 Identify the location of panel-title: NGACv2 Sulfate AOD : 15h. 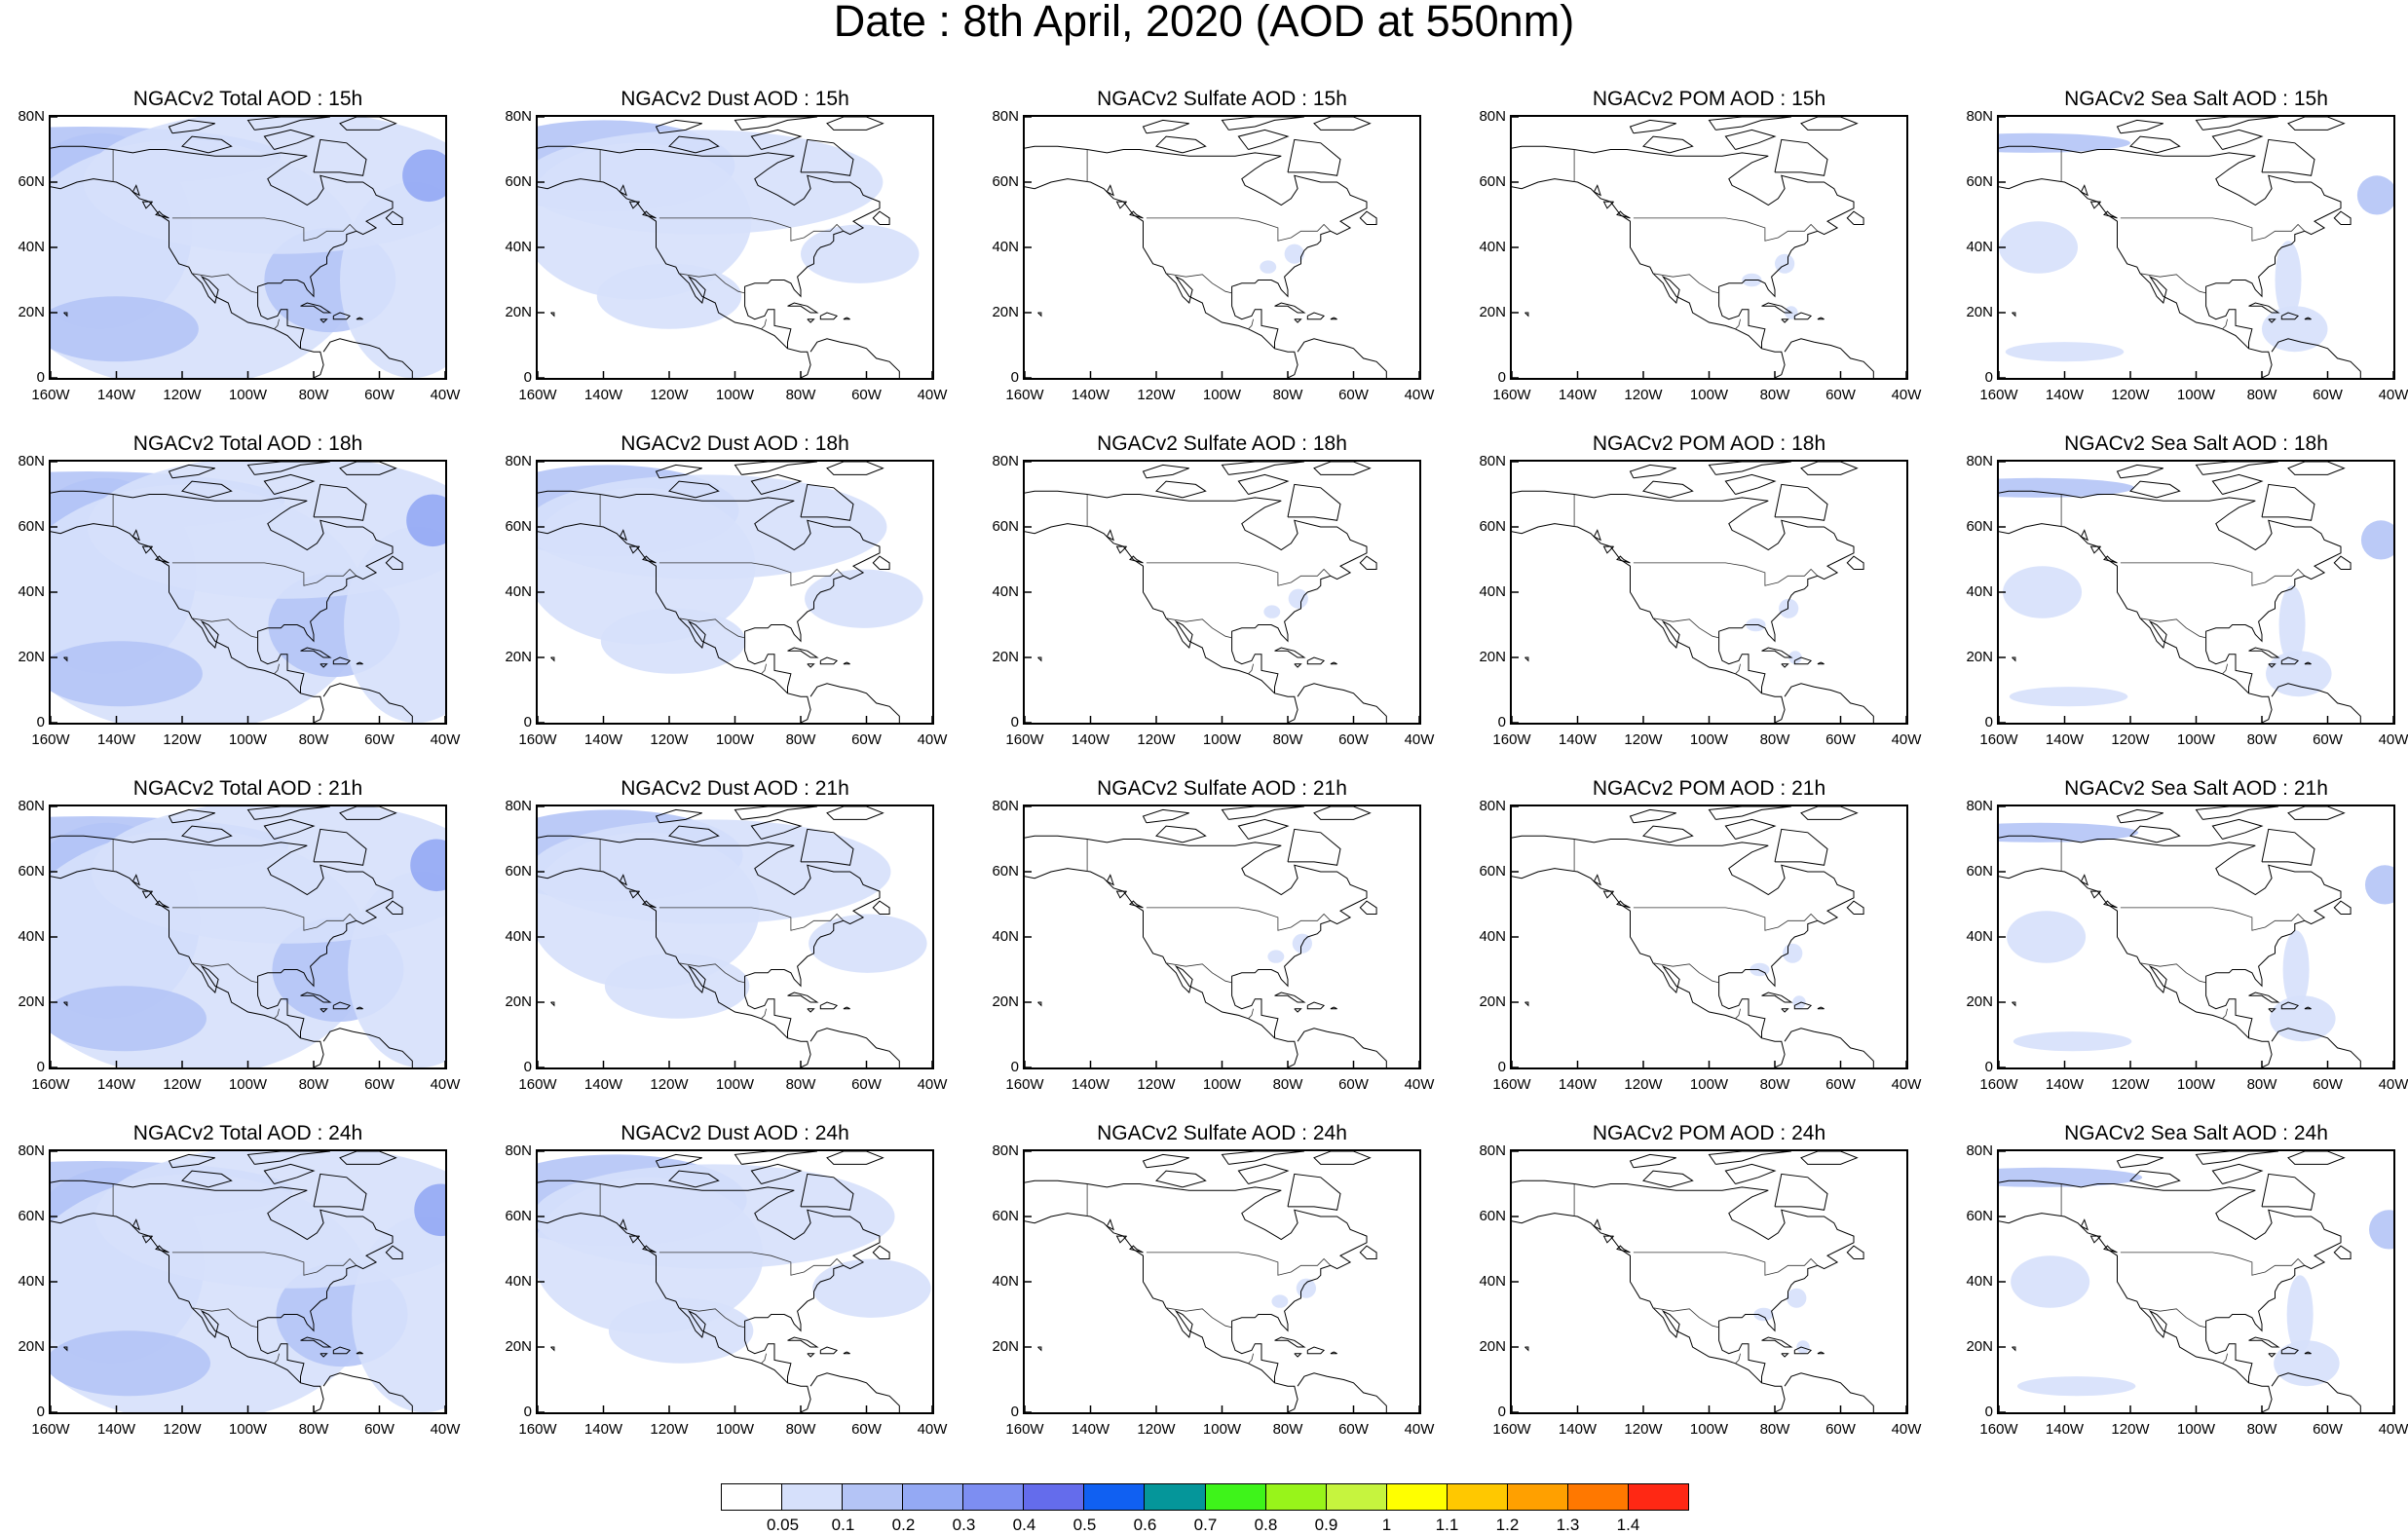
(1222, 99).